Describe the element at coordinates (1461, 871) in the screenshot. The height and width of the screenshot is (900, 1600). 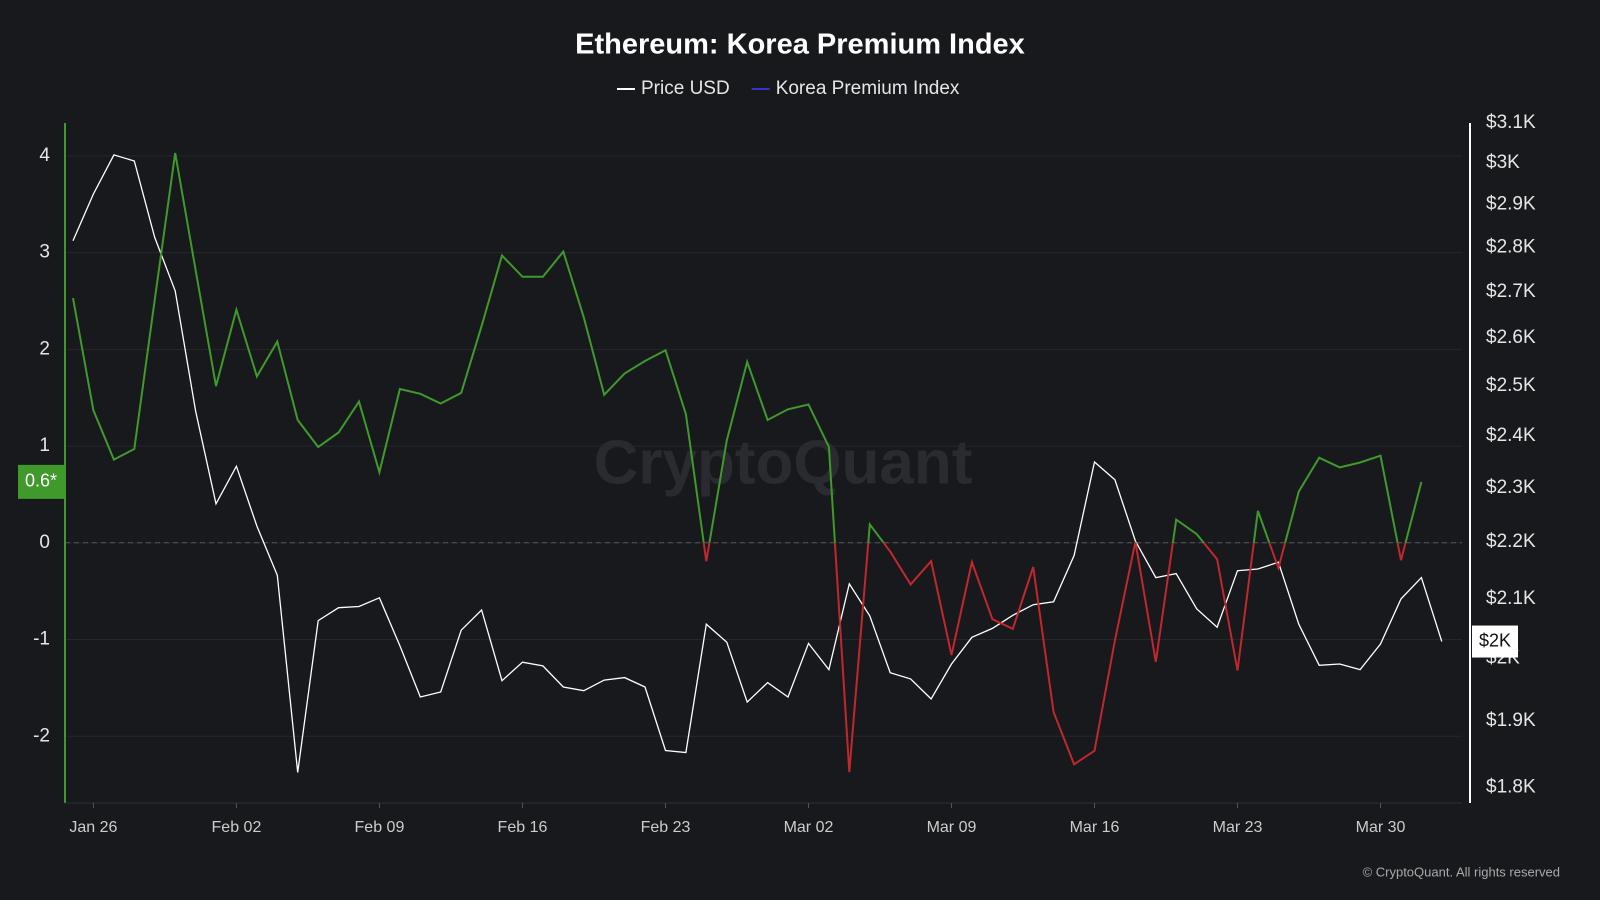
I see `footer: © CryptoQuant. All rights reserved` at that location.